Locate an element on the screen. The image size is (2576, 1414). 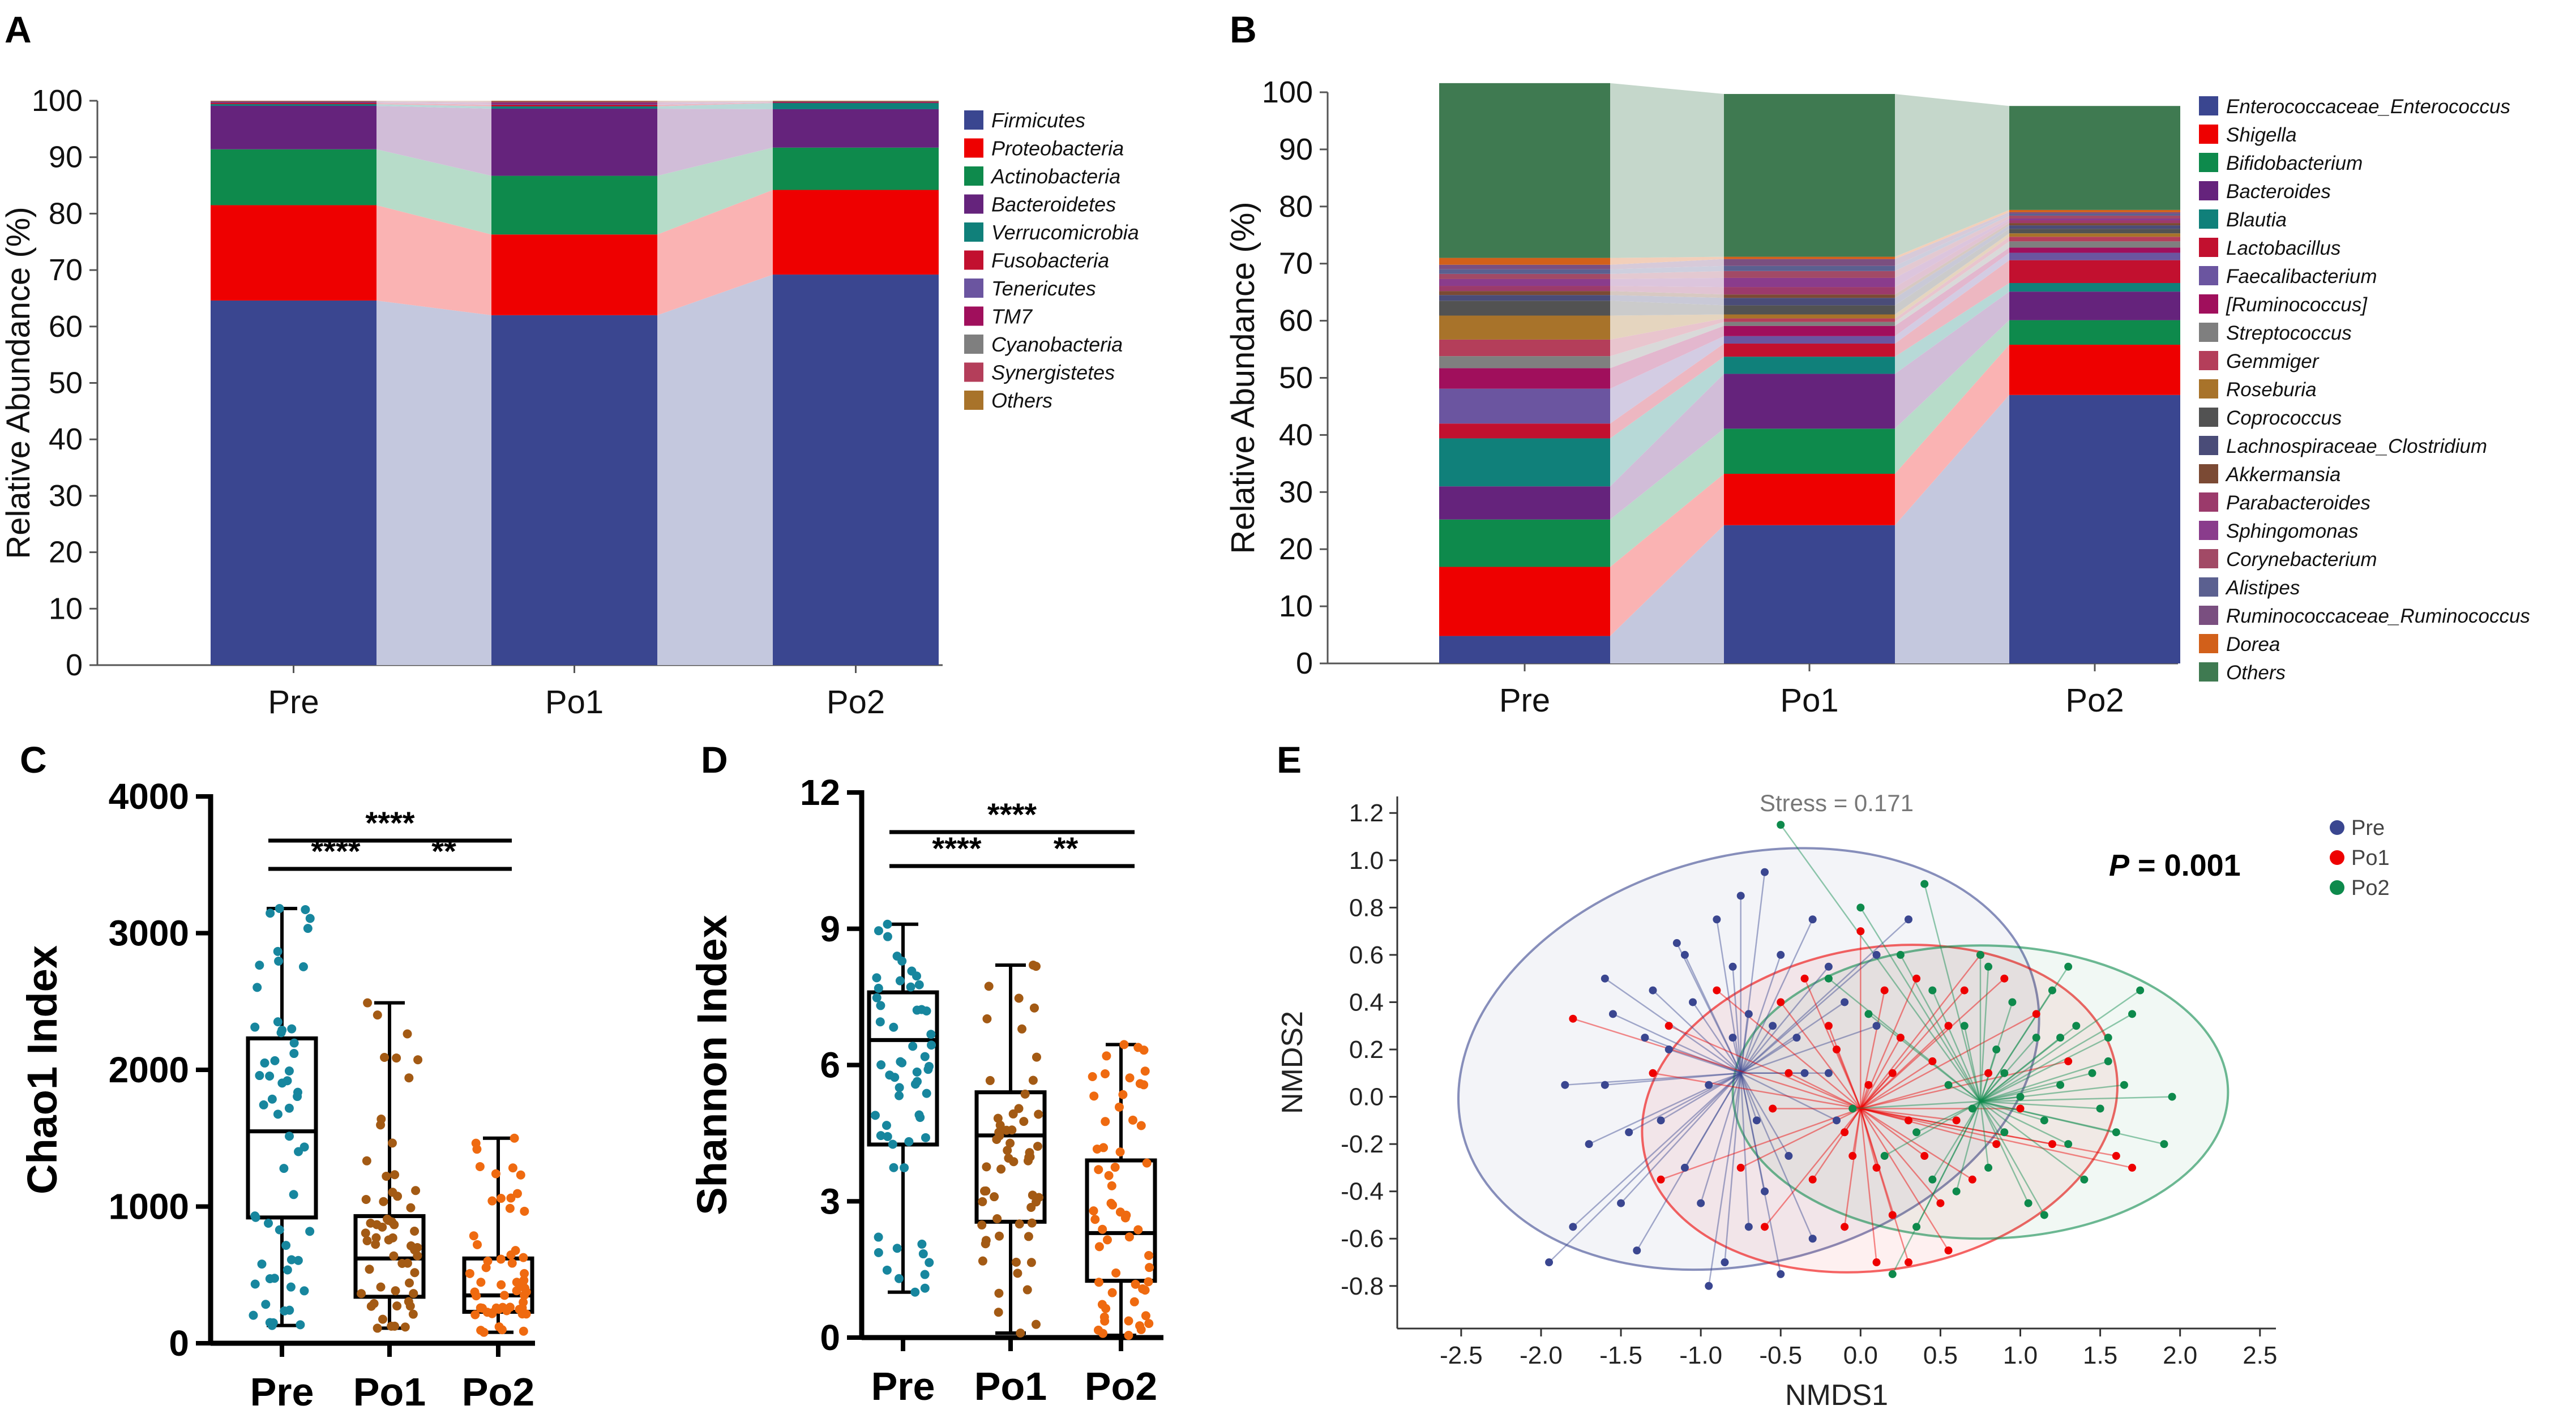
legend-label-faecalibacterium: Faecalibacterium is located at coordinates (2301, 276).